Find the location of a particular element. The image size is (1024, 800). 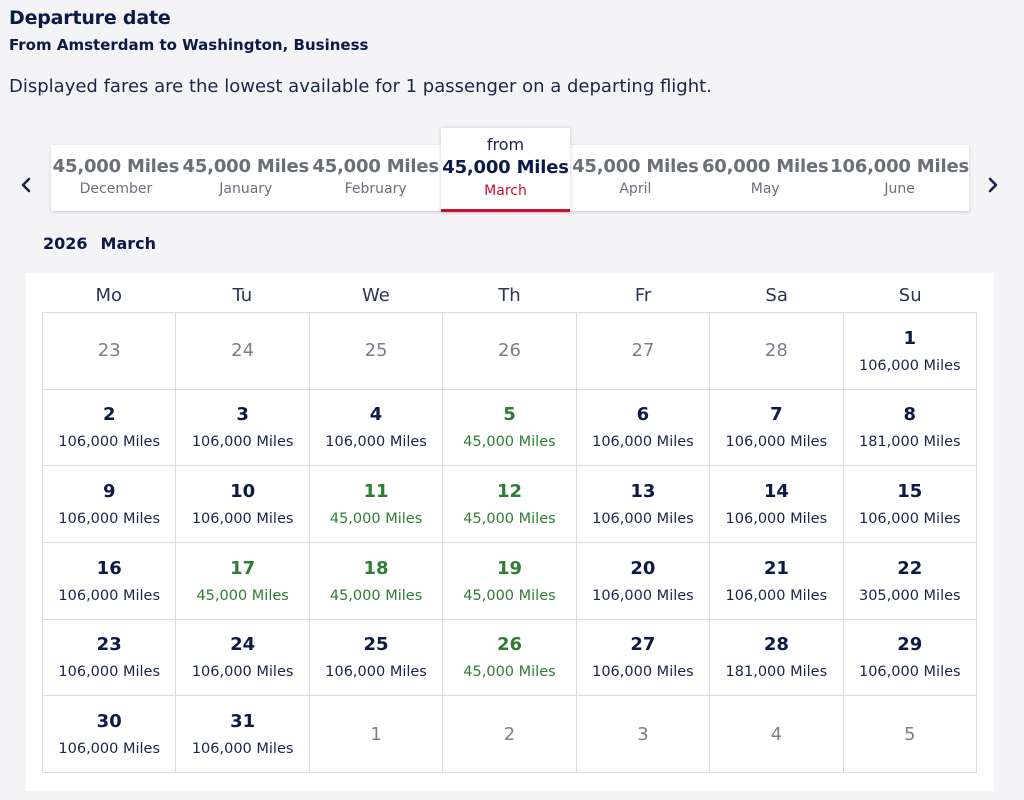

day-number: 10 is located at coordinates (243, 492).